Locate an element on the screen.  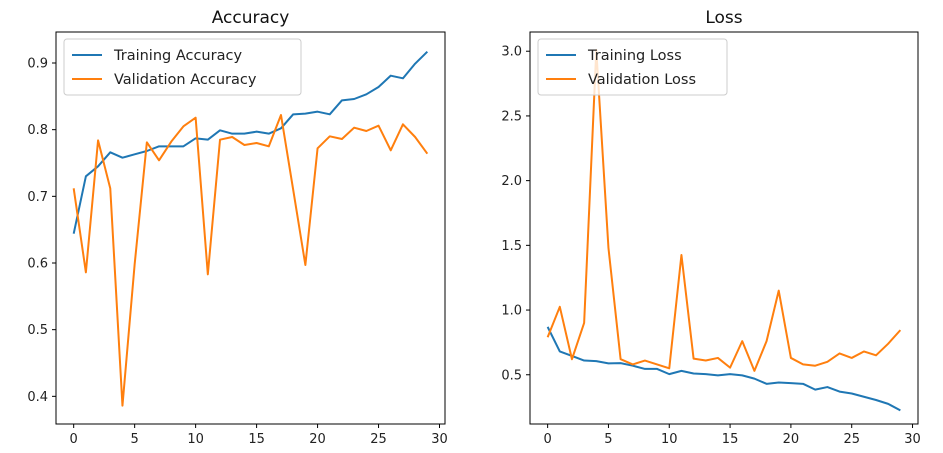
loss-ytick-label: 1.0 is located at coordinates (511, 311).